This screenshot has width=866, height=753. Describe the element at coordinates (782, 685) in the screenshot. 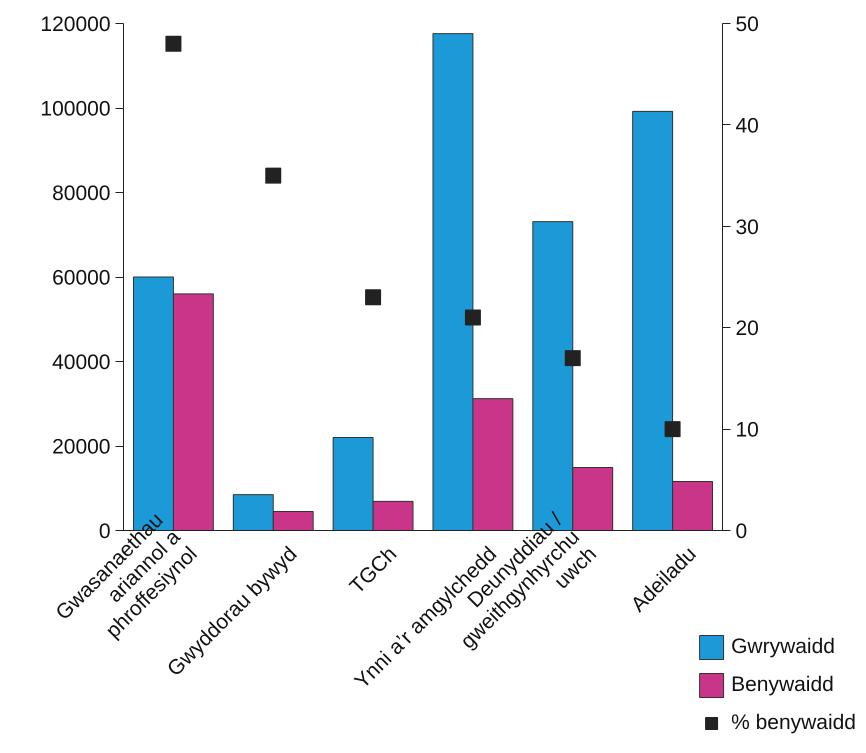

I see `legend-label: Benywaidd` at that location.